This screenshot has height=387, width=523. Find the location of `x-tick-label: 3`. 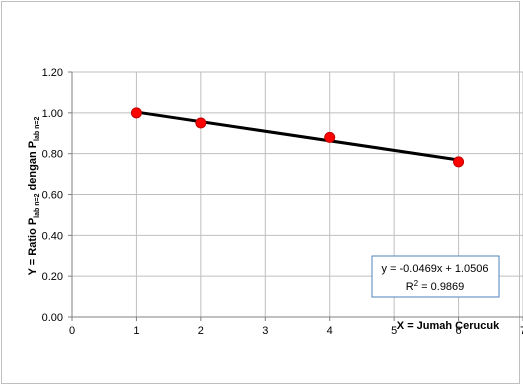

x-tick-label: 3 is located at coordinates (265, 331).